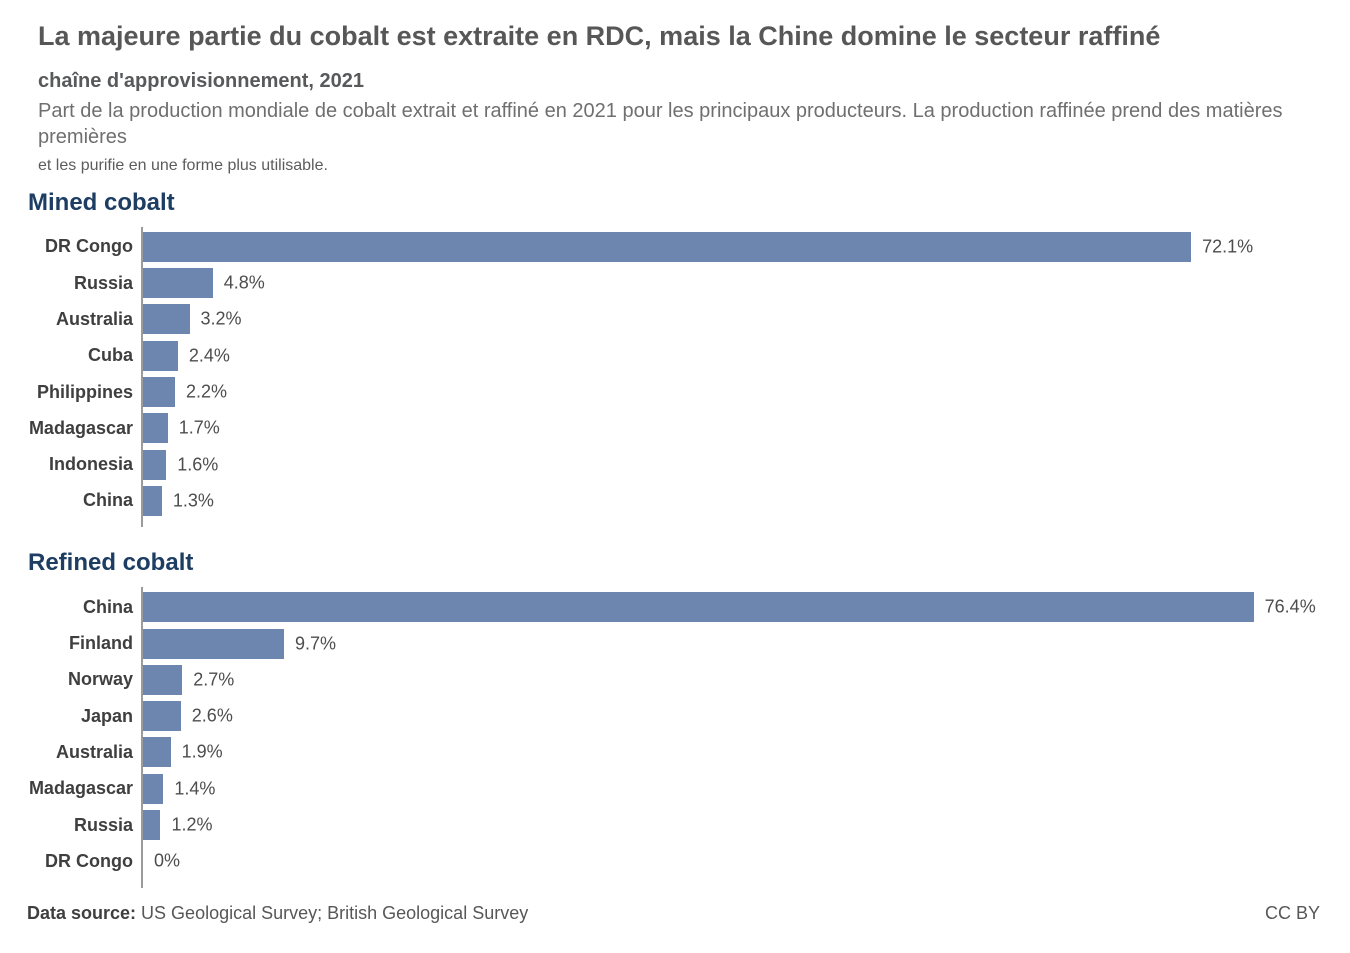  I want to click on value-label: 0%, so click(167, 860).